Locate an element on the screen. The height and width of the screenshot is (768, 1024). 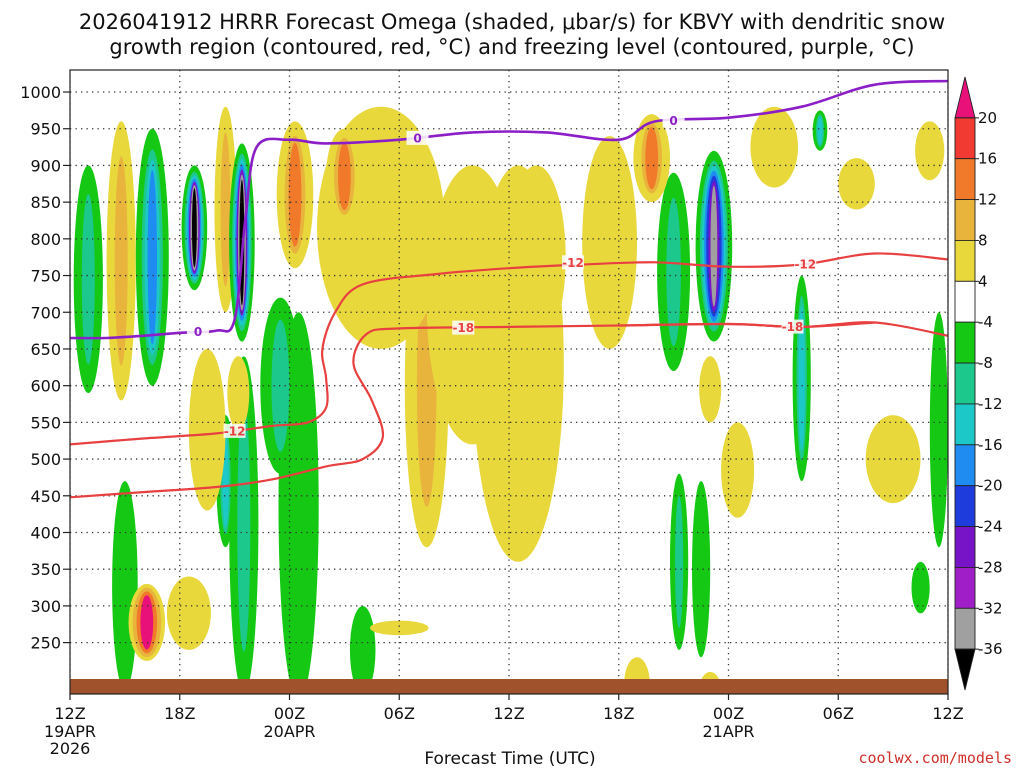
x-tick-label-2: 00Z is located at coordinates (289, 713).